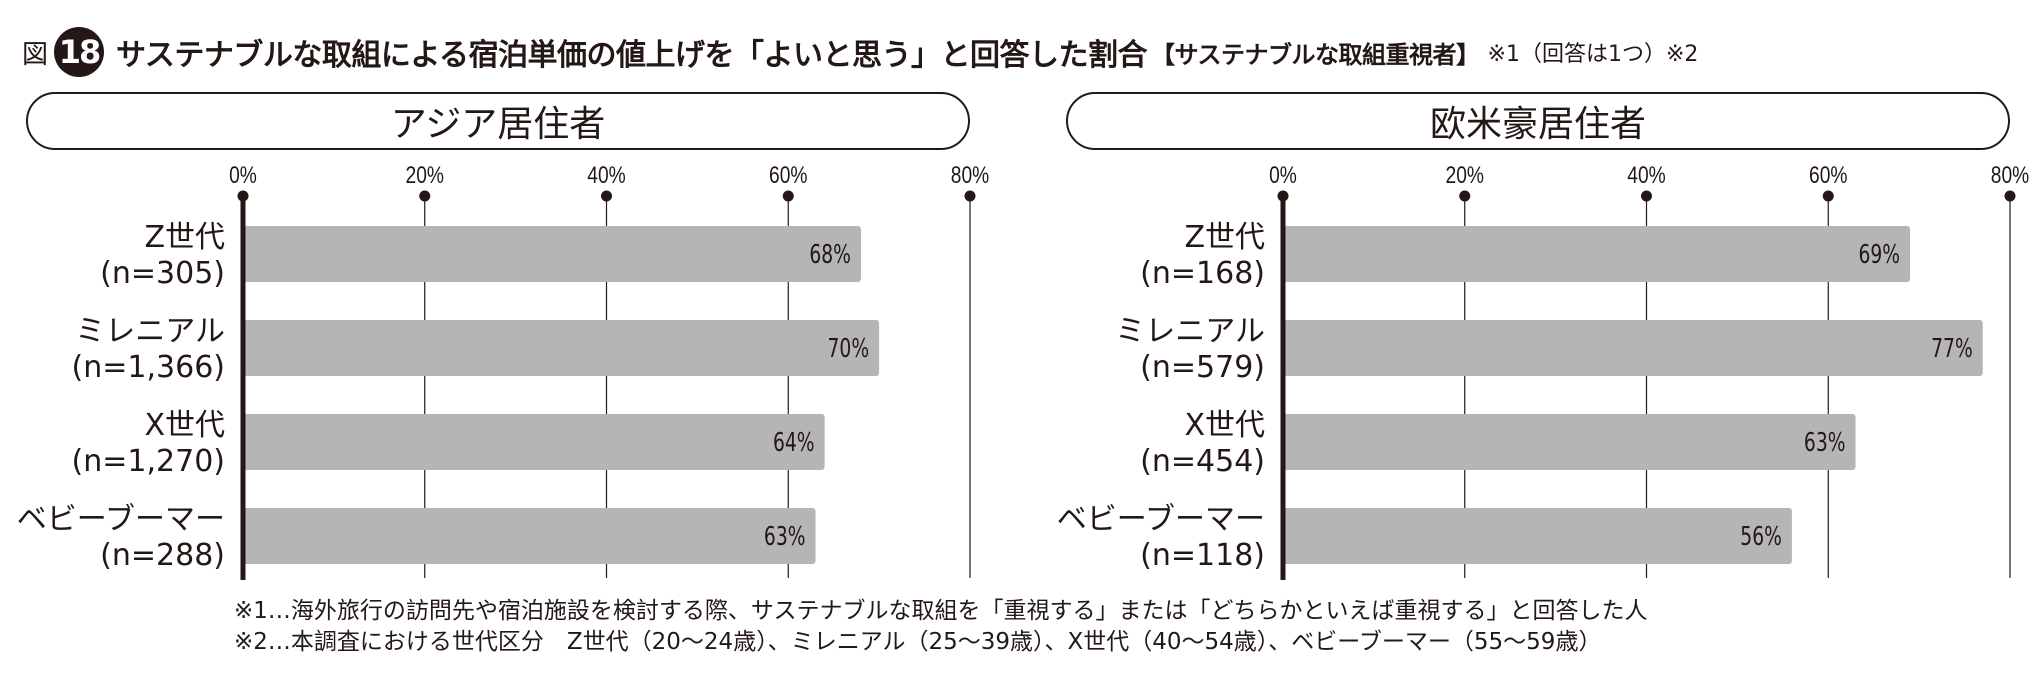 The width and height of the screenshot is (2038, 689). Describe the element at coordinates (1283, 175) in the screenshot. I see `tick-label-western-0: 0%` at that location.